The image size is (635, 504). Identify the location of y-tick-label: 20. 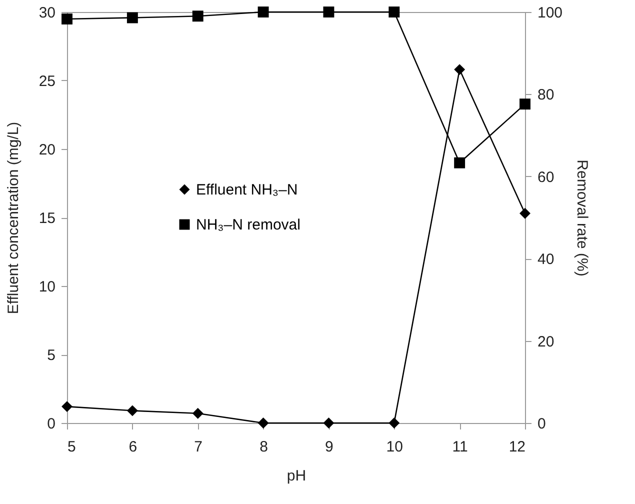
(47, 150).